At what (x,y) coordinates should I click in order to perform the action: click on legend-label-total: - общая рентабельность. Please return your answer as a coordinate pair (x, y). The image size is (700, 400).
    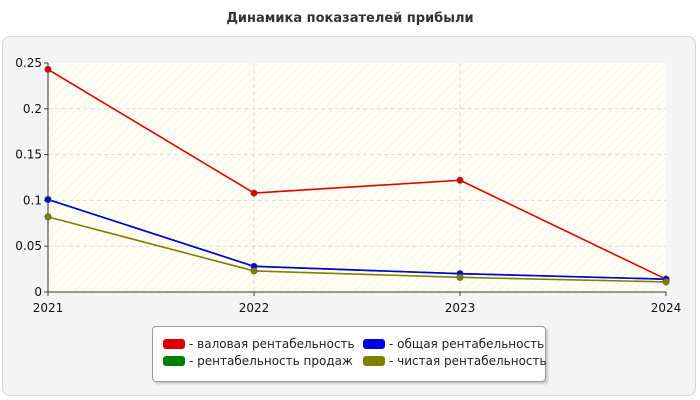
    Looking at the image, I should click on (467, 344).